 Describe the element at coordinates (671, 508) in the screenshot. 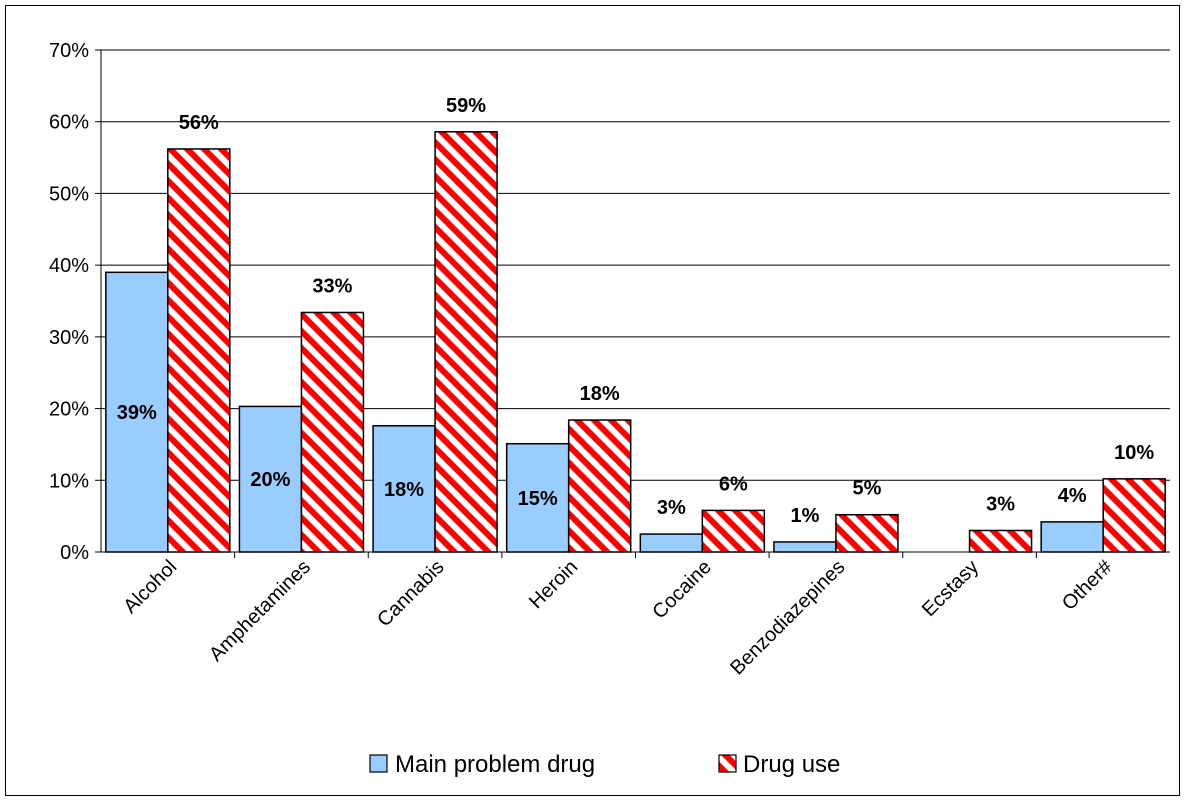

I see `data-label-main-problem-drug: 3%` at that location.